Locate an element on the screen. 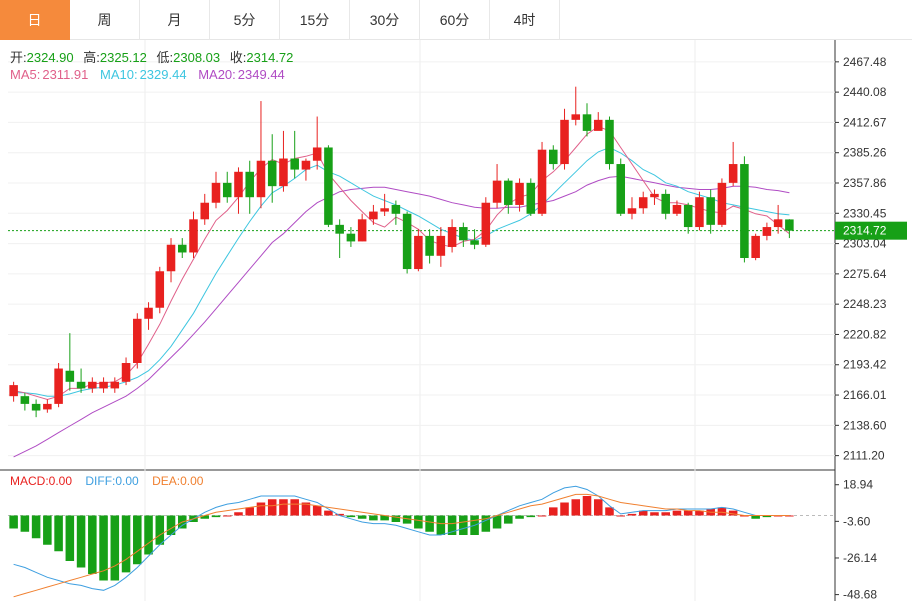  ma20-label: MA20: is located at coordinates (217, 74).